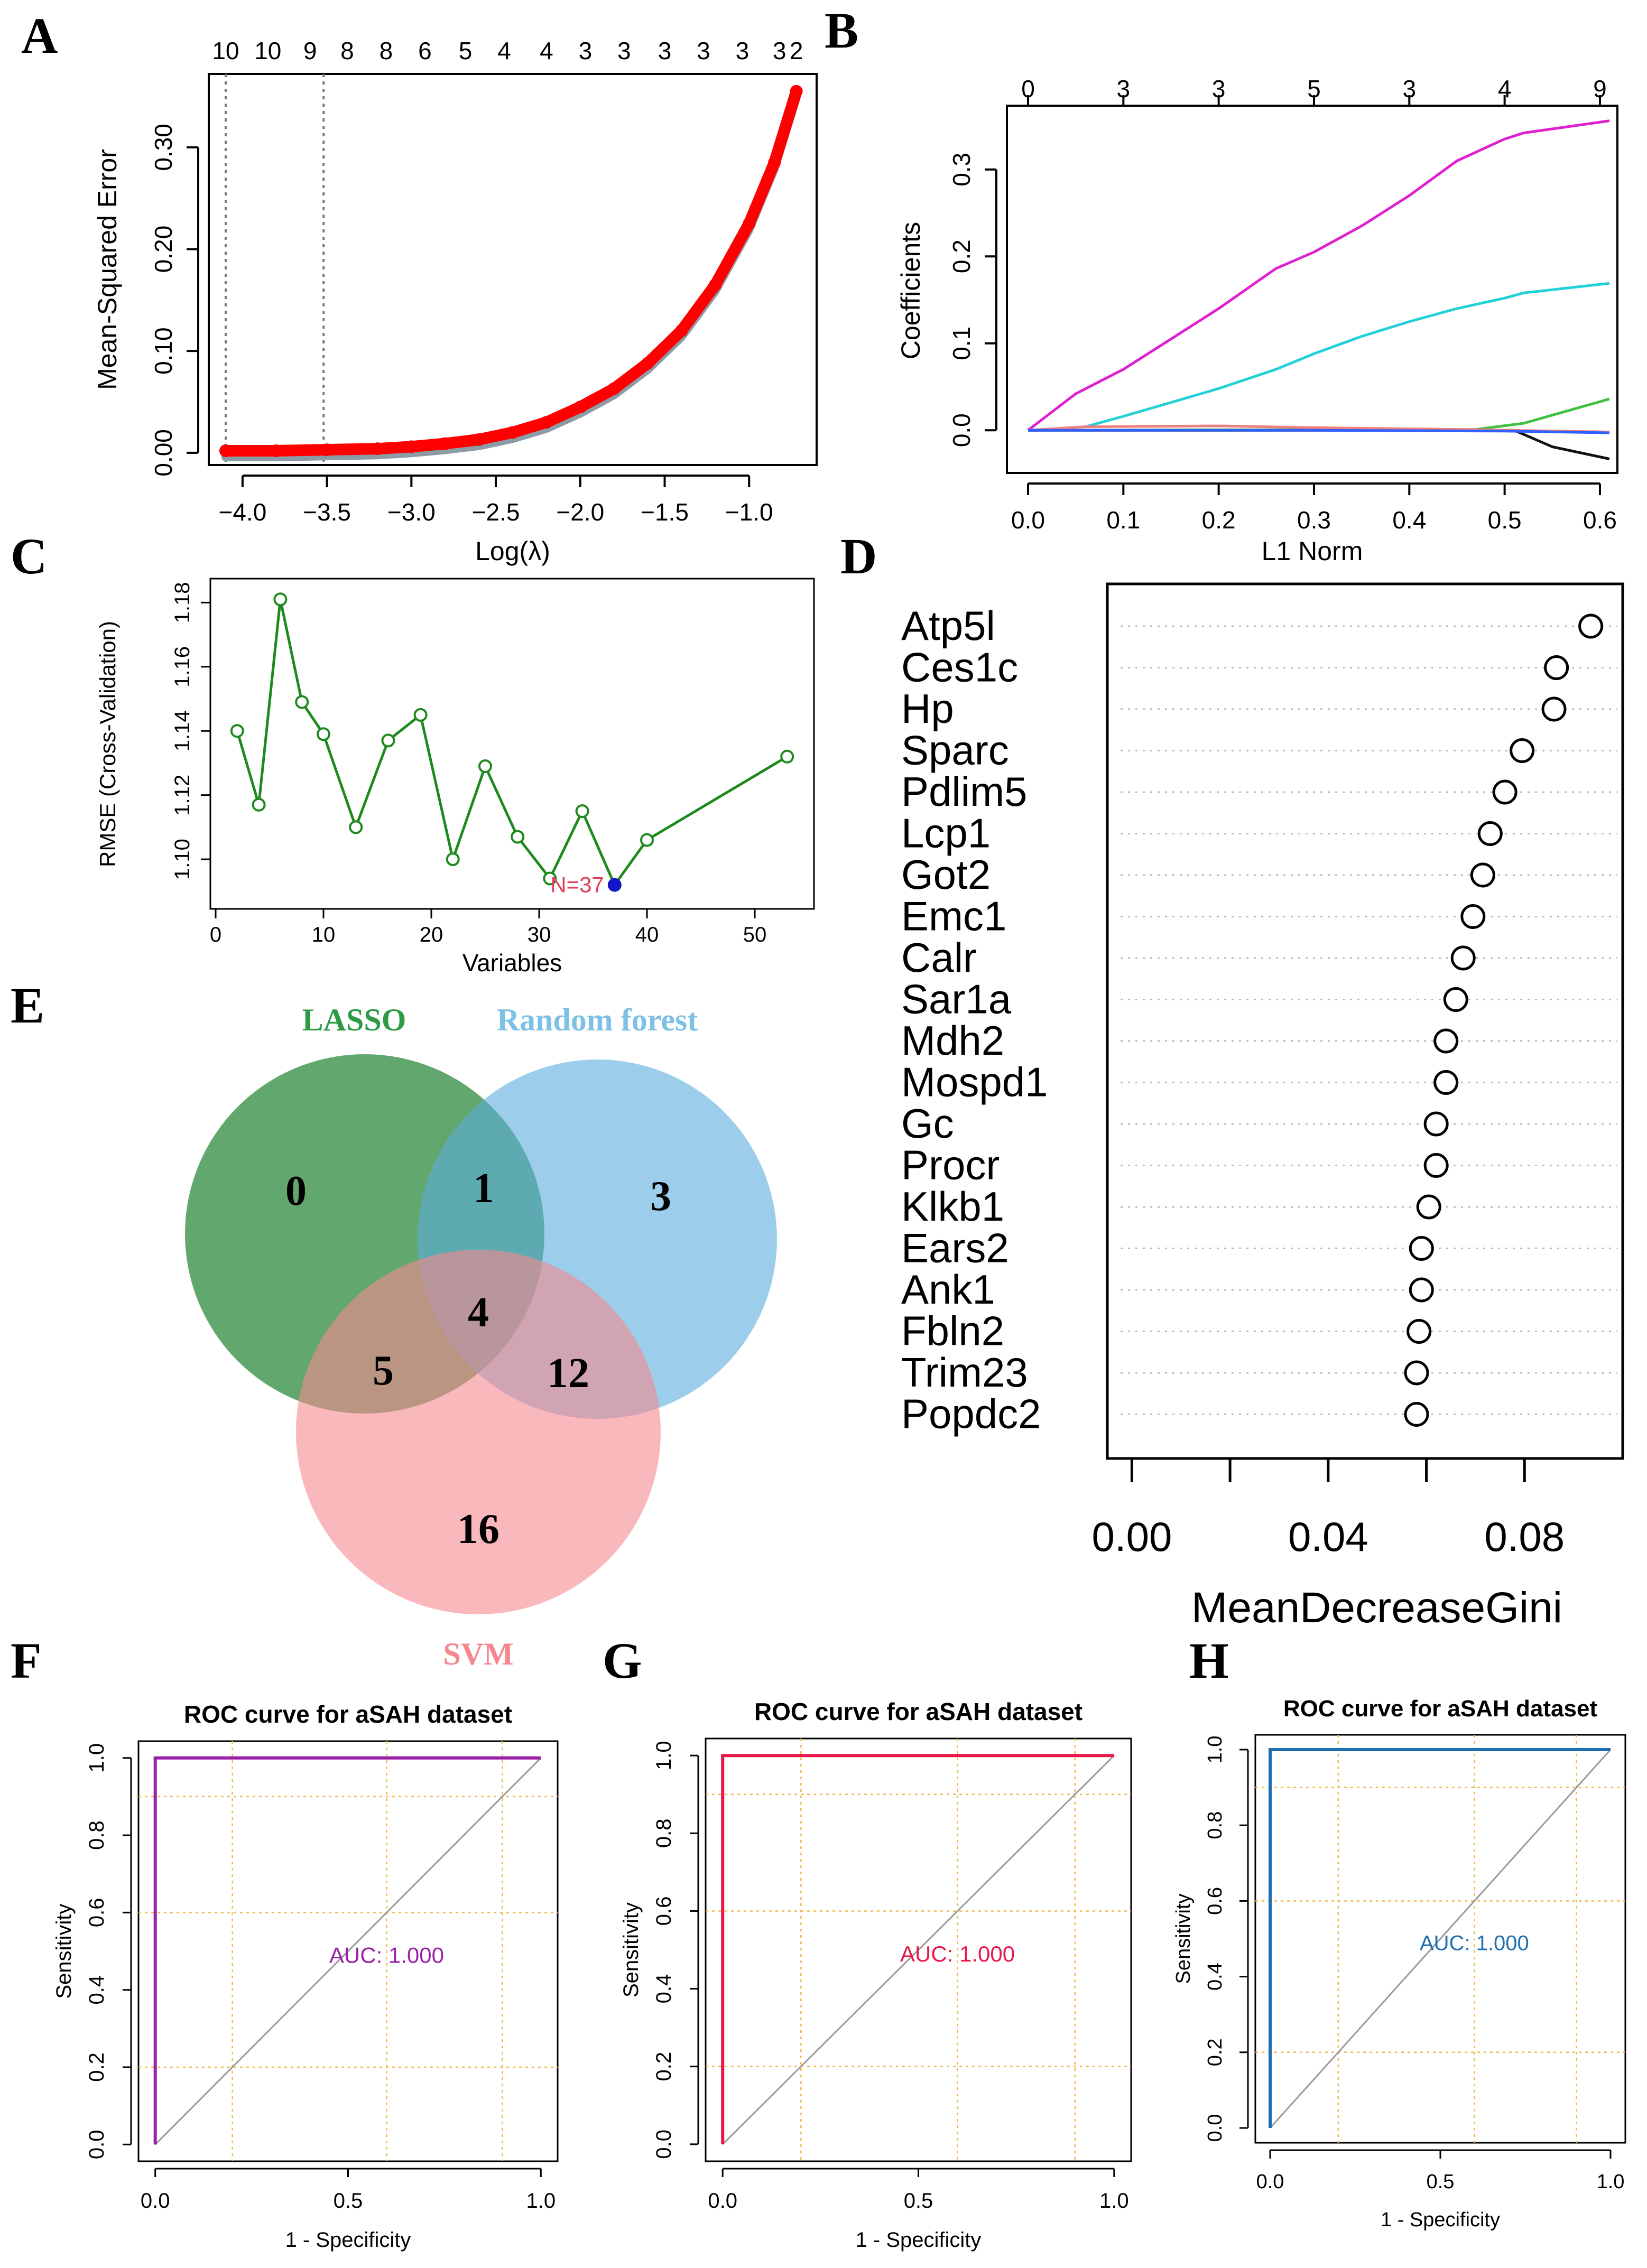 The width and height of the screenshot is (1647, 2268). I want to click on panel-h-ytick-label: 0.0, so click(1215, 2128).